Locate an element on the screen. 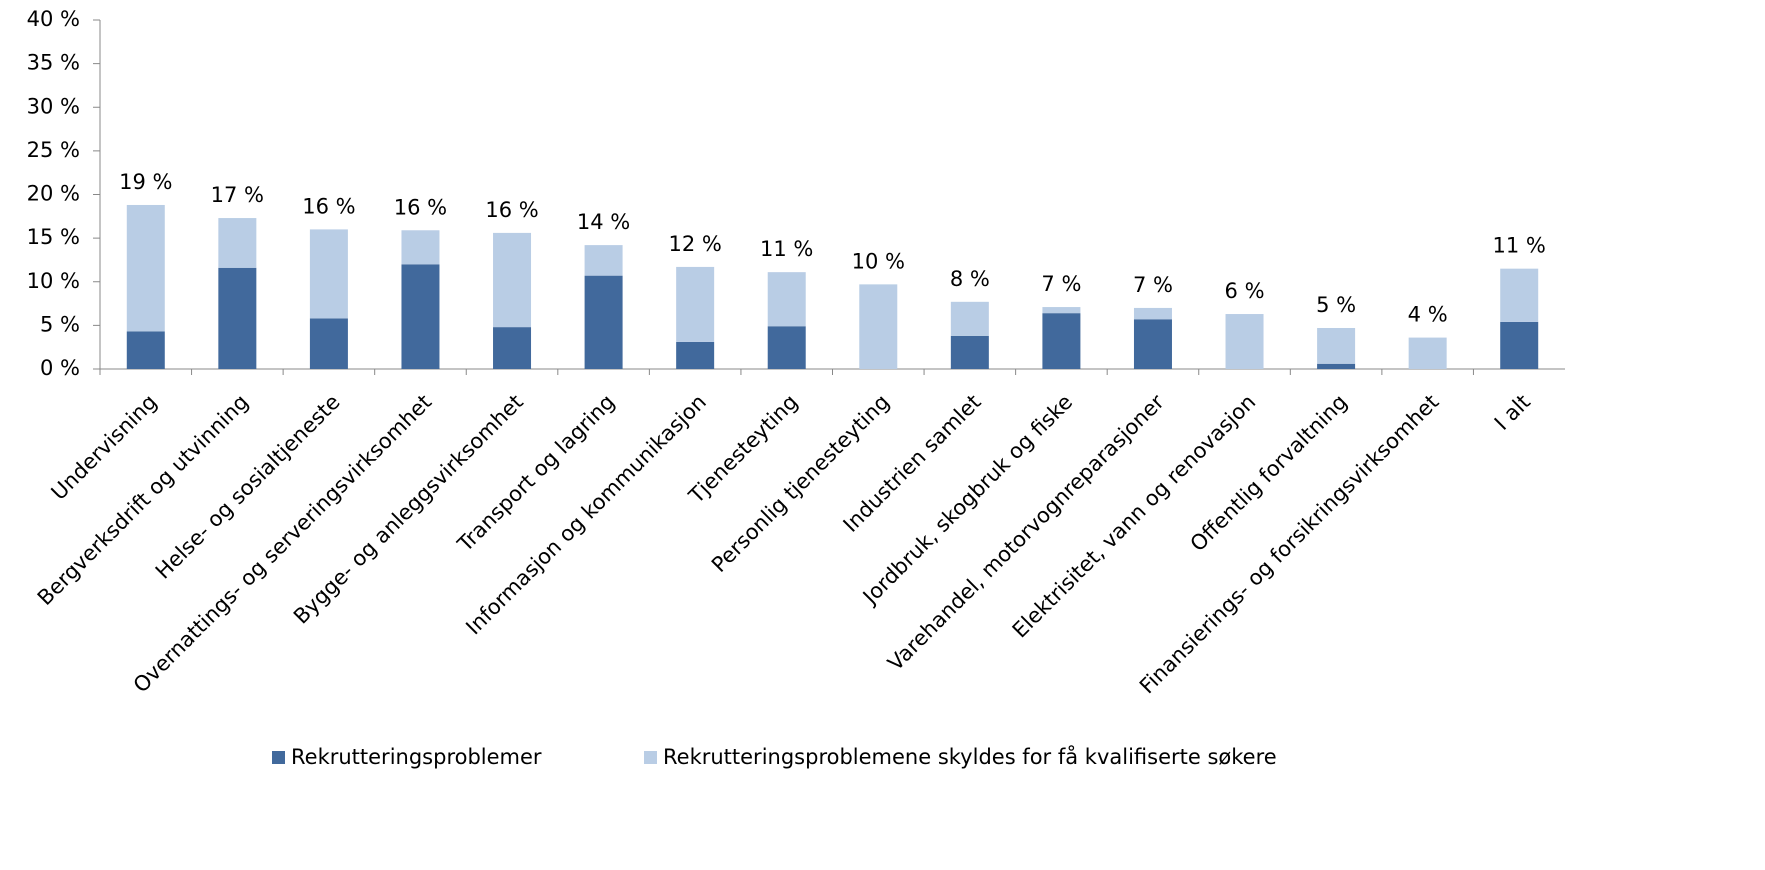 Image resolution: width=1765 pixels, height=870 pixels. x-tick-label: Offentlig forvaltning is located at coordinates (1269, 473).